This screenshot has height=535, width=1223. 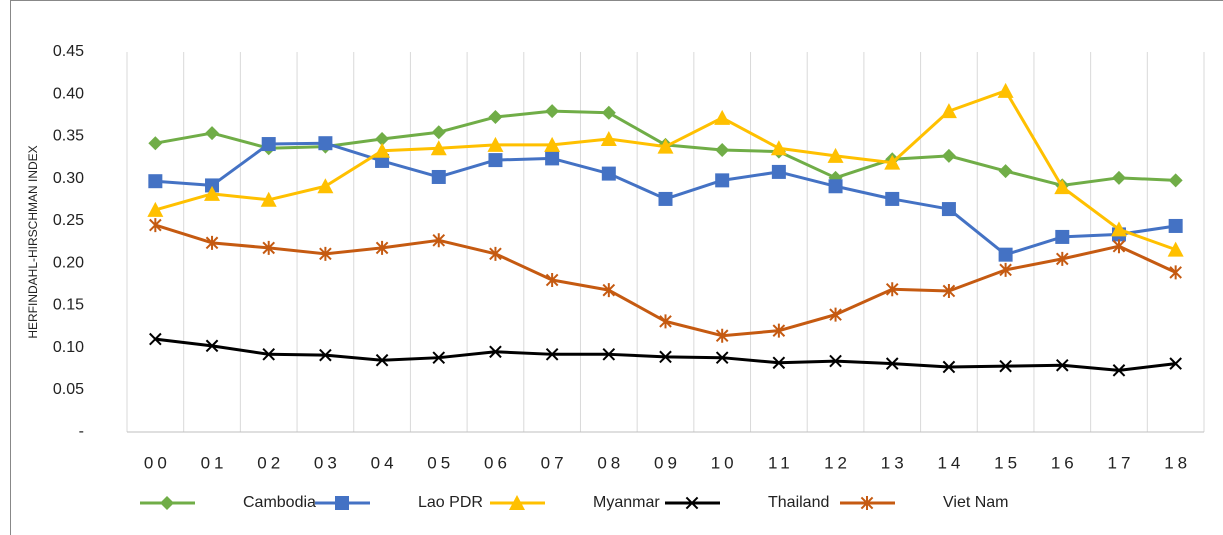 I want to click on x-tick-label: 11, so click(x=781, y=462).